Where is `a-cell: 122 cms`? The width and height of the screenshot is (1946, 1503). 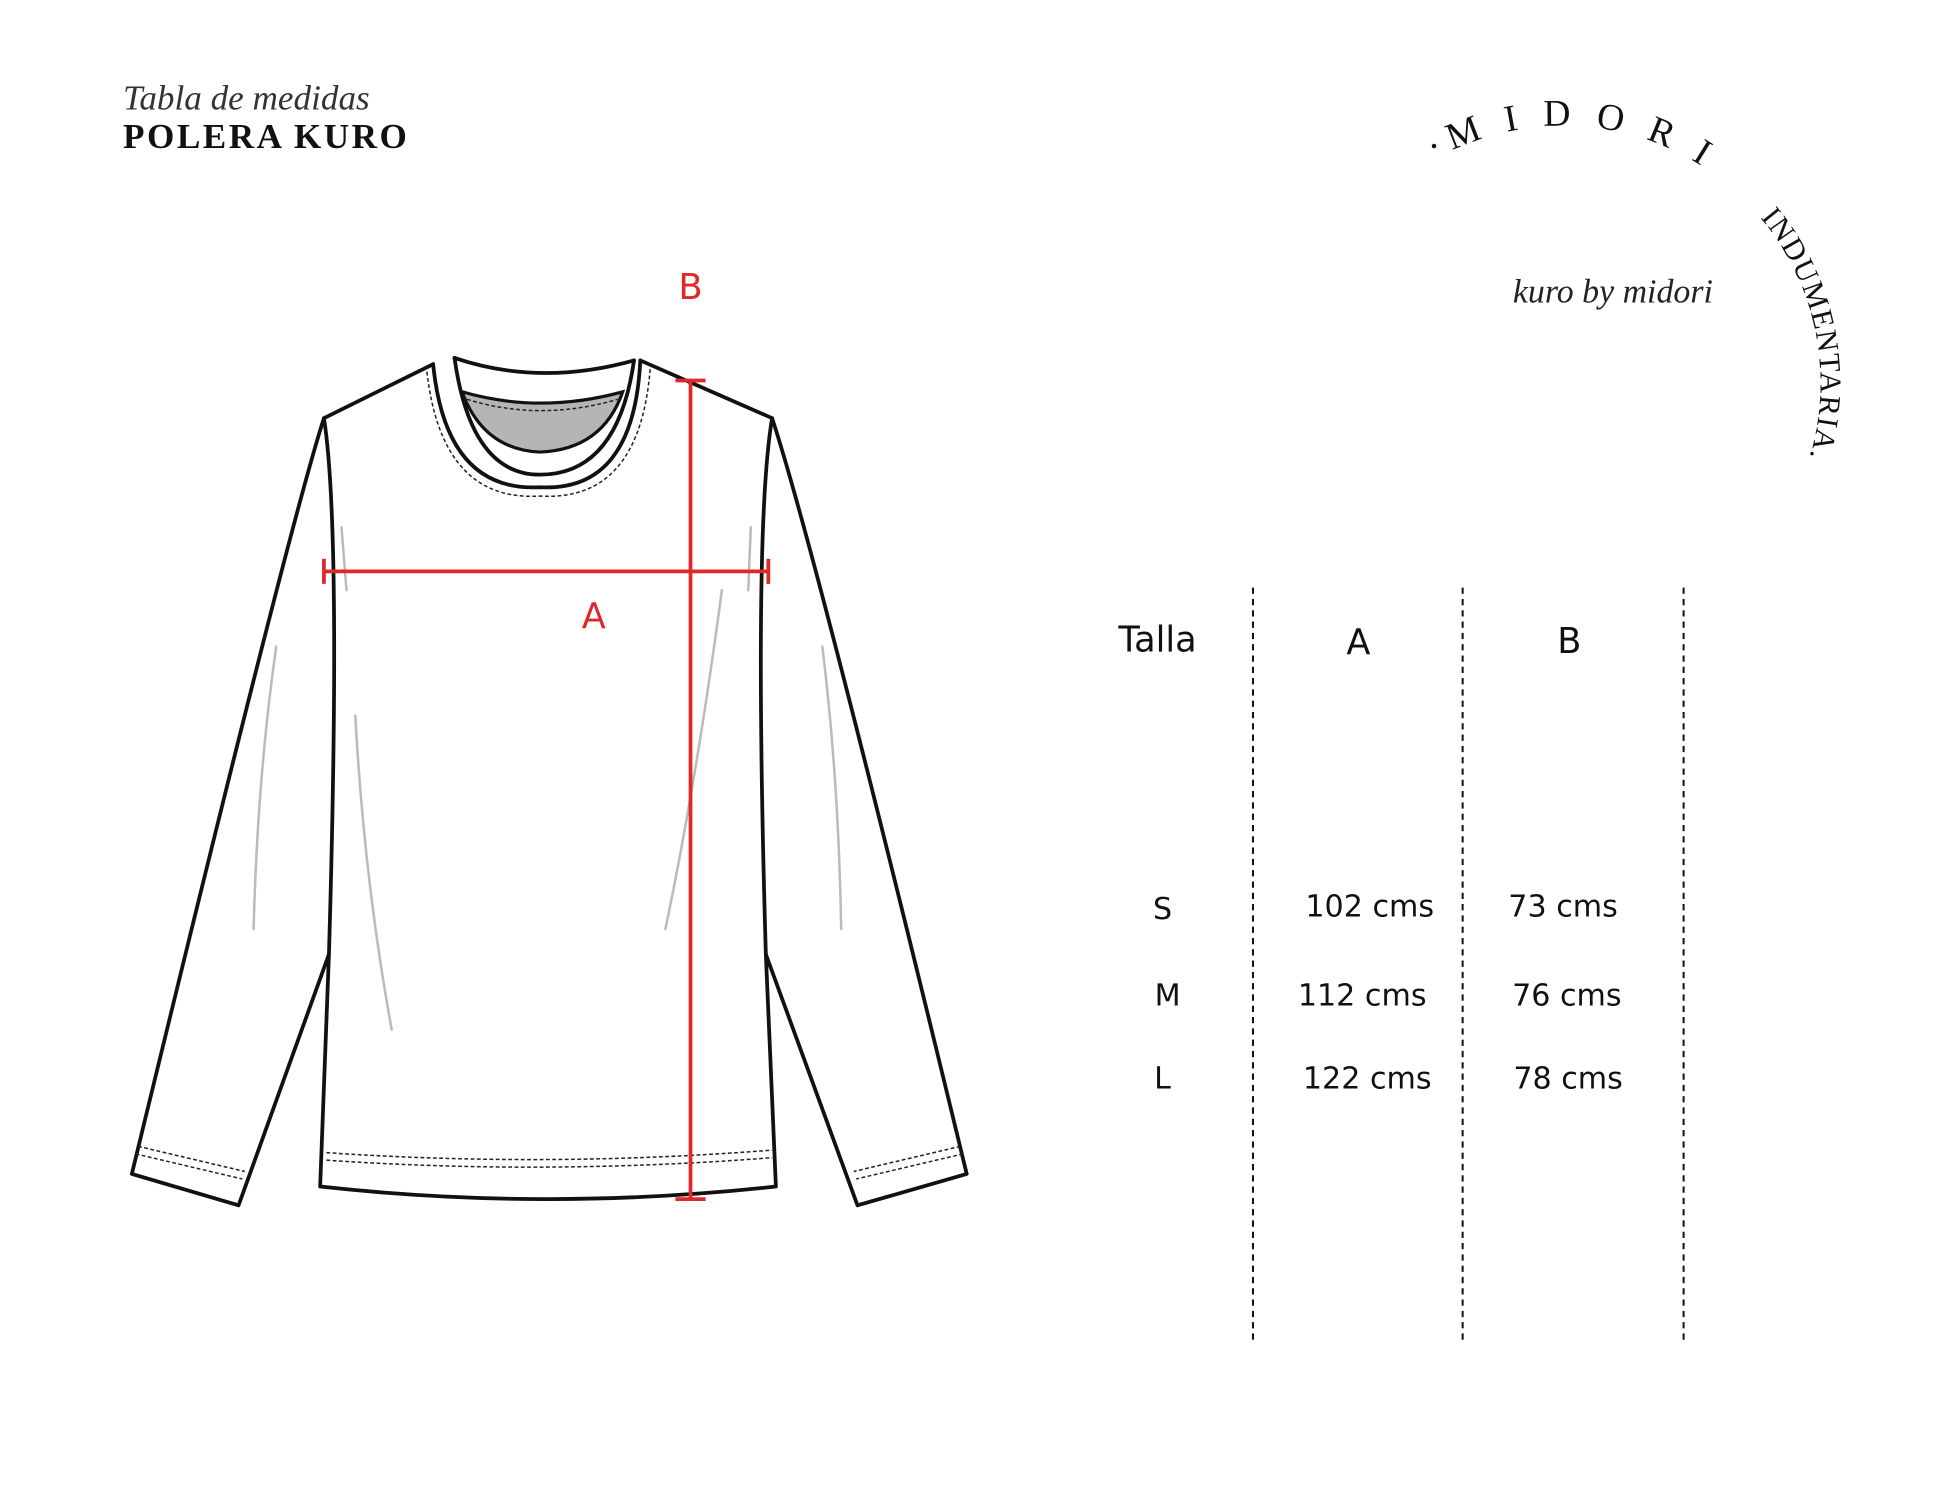 a-cell: 122 cms is located at coordinates (1367, 1079).